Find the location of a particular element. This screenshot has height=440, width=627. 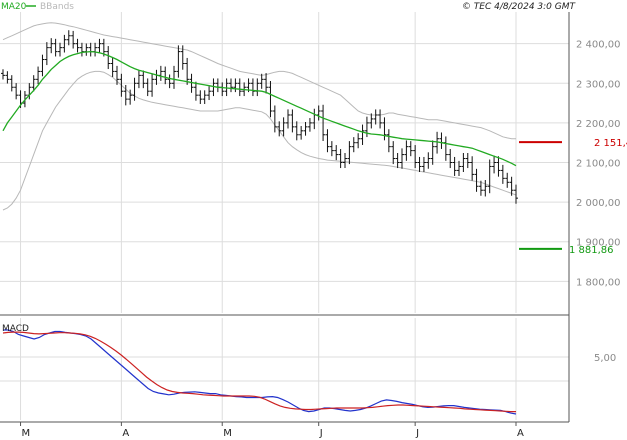

legend-bbands-label: BBands is located at coordinates (57, 7).